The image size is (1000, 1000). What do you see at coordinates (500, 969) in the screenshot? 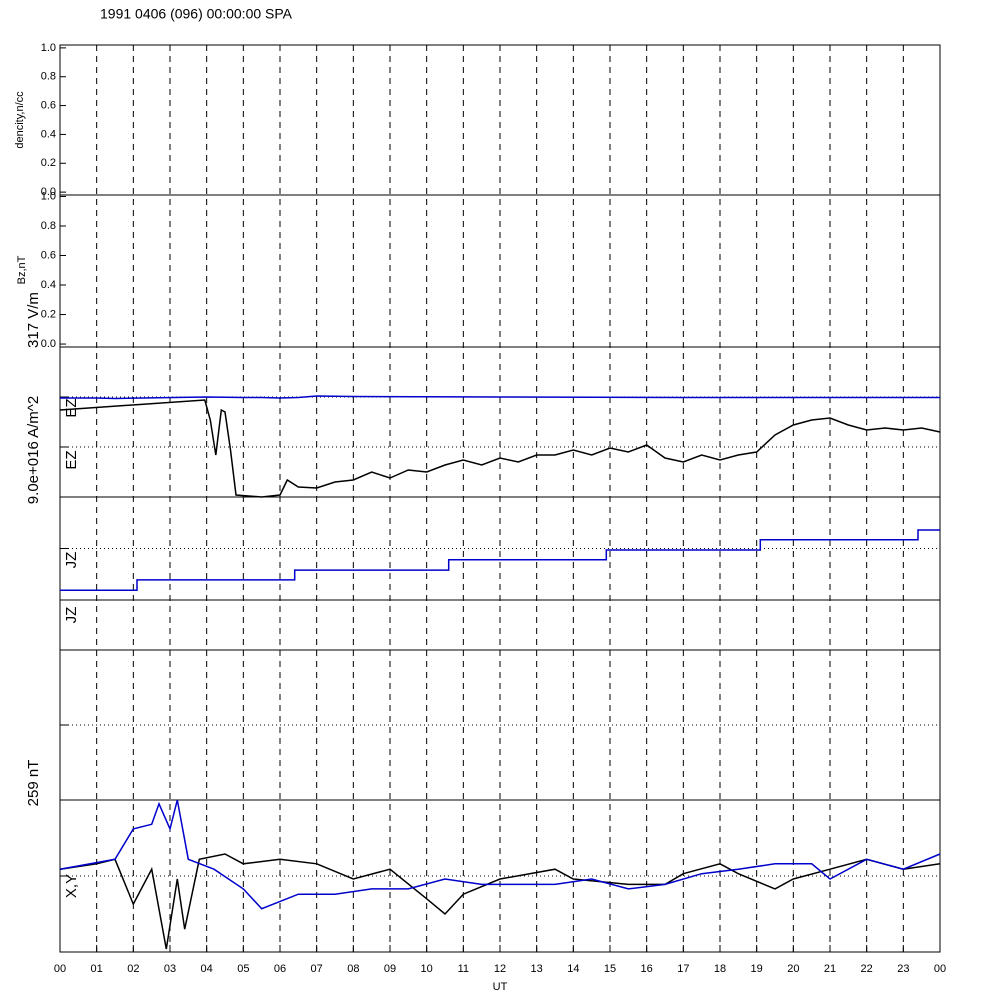
I see `x-tick-label: 12` at bounding box center [500, 969].